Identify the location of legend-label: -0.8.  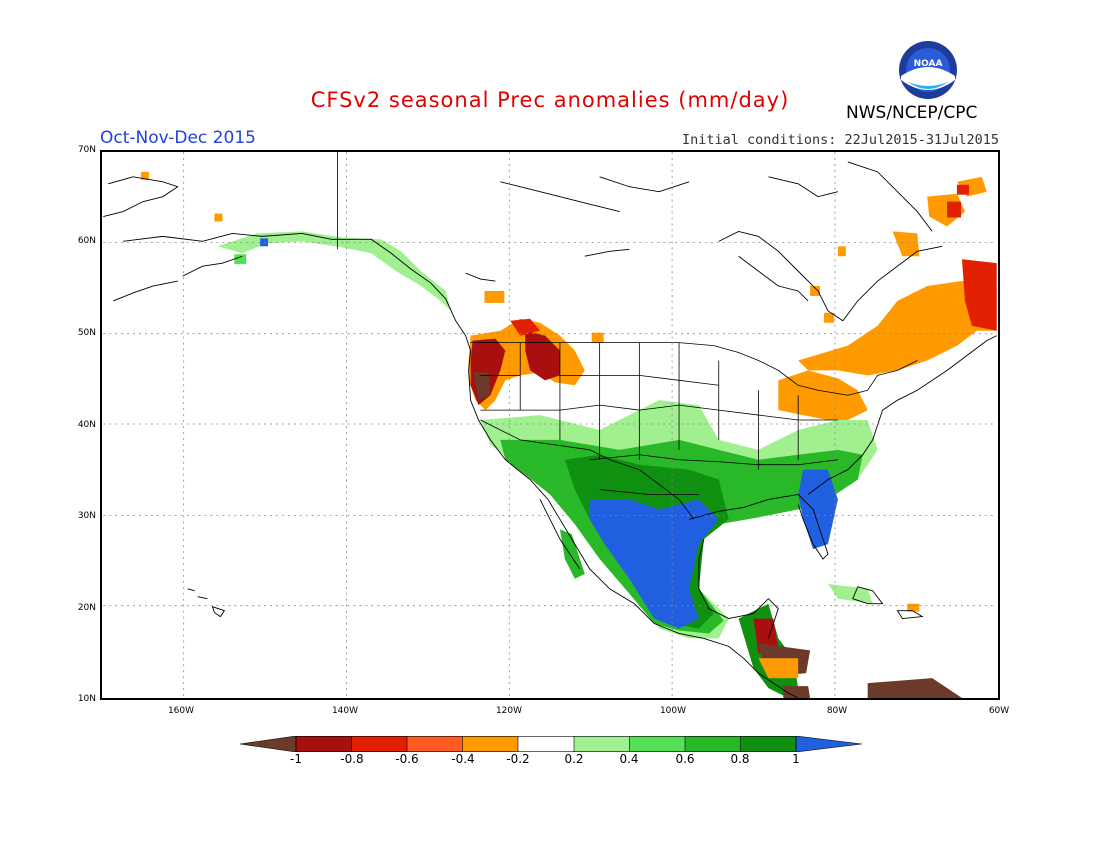
(352, 759).